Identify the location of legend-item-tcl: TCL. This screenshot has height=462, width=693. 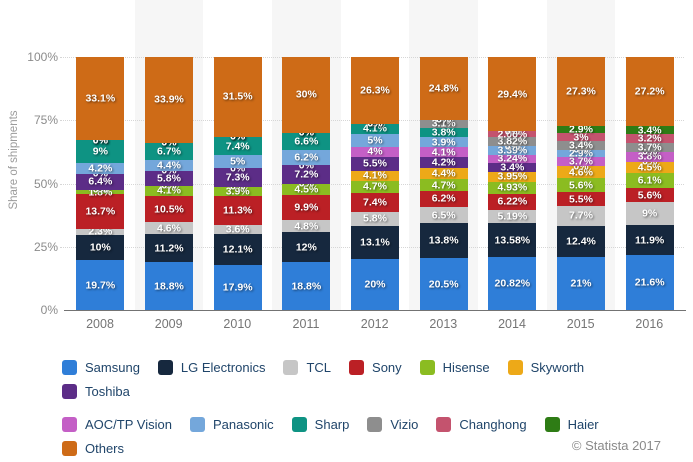
(307, 367).